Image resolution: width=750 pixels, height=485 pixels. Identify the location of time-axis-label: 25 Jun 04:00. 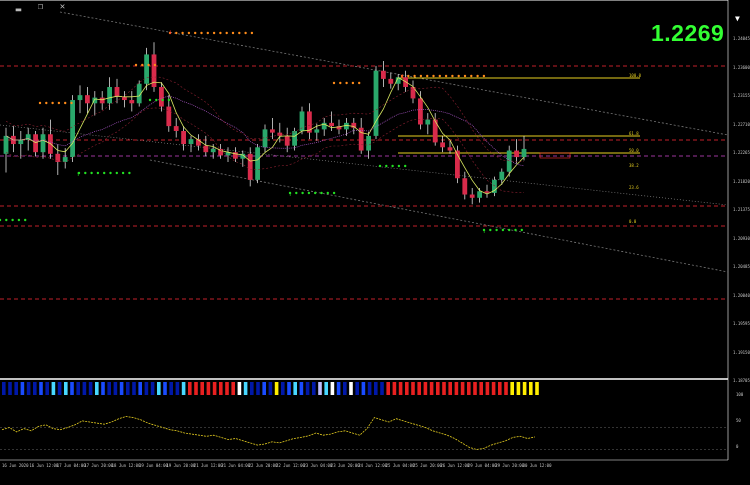
(400, 465).